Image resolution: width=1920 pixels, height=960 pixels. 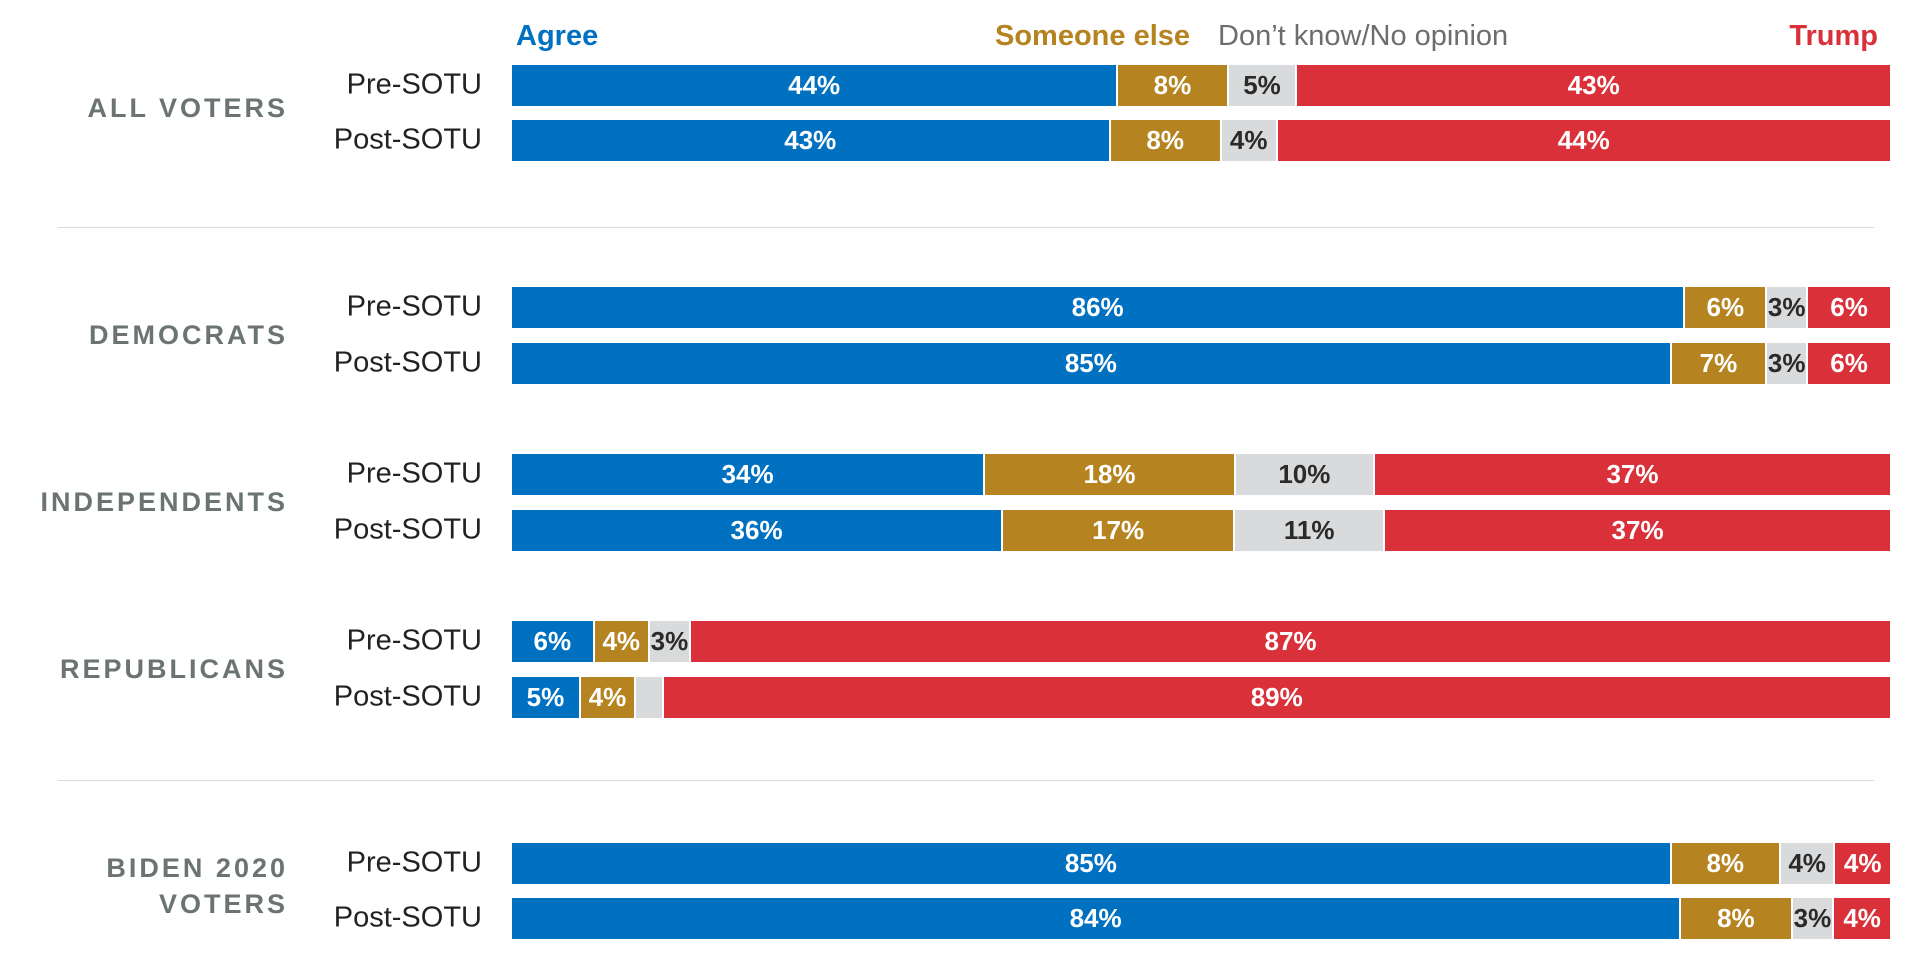 What do you see at coordinates (1118, 529) in the screenshot?
I see `data-label: 17%` at bounding box center [1118, 529].